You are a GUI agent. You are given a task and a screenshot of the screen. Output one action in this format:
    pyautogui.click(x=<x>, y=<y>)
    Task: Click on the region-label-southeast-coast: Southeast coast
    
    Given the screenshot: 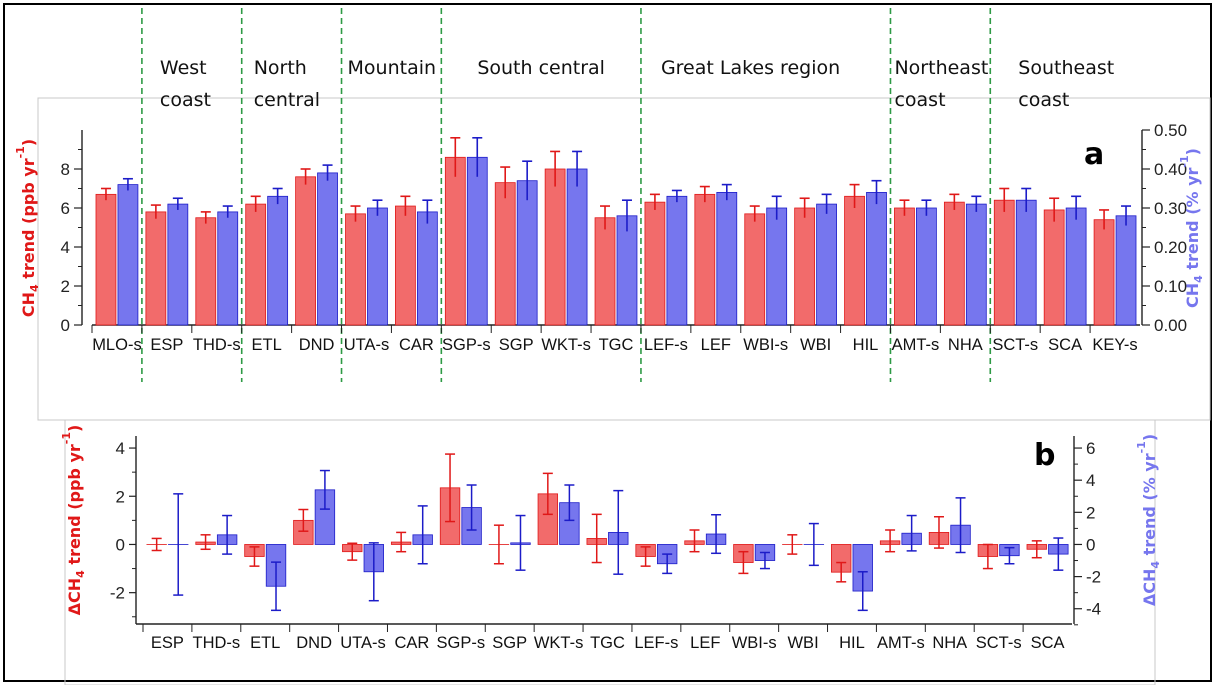 What is the action you would take?
    pyautogui.click(x=1066, y=84)
    